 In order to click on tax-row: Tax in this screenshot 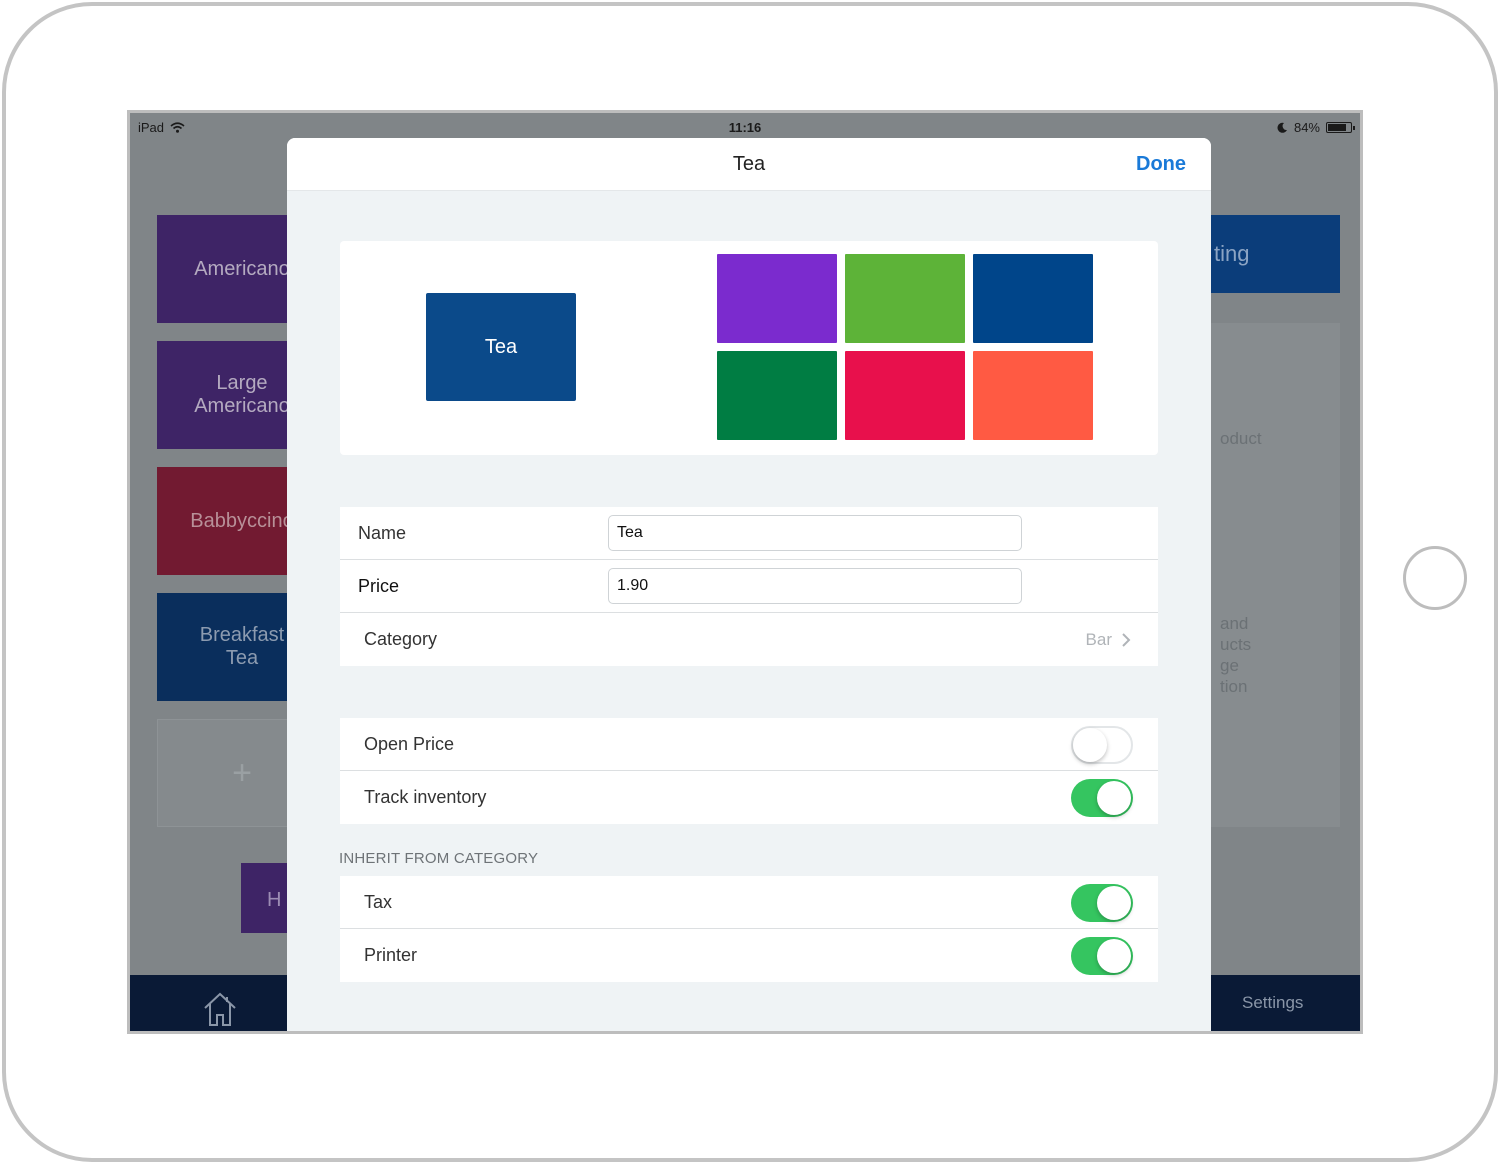, I will do `click(749, 902)`.